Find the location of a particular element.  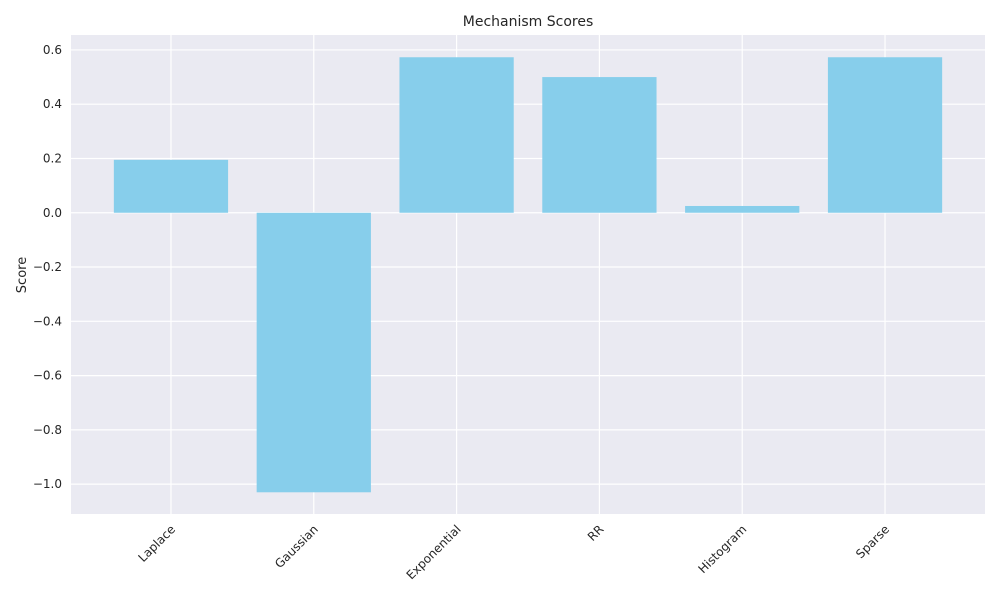

bar-gaussian is located at coordinates (313, 352).